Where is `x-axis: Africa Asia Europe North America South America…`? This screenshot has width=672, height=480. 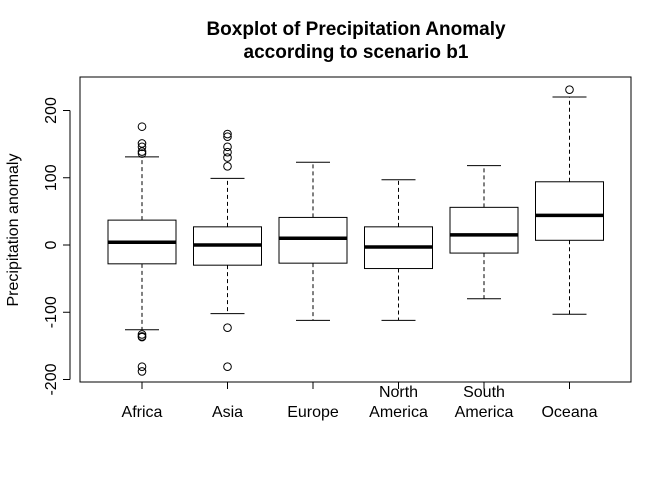
x-axis: Africa Asia Europe North America South America… is located at coordinates (360, 401).